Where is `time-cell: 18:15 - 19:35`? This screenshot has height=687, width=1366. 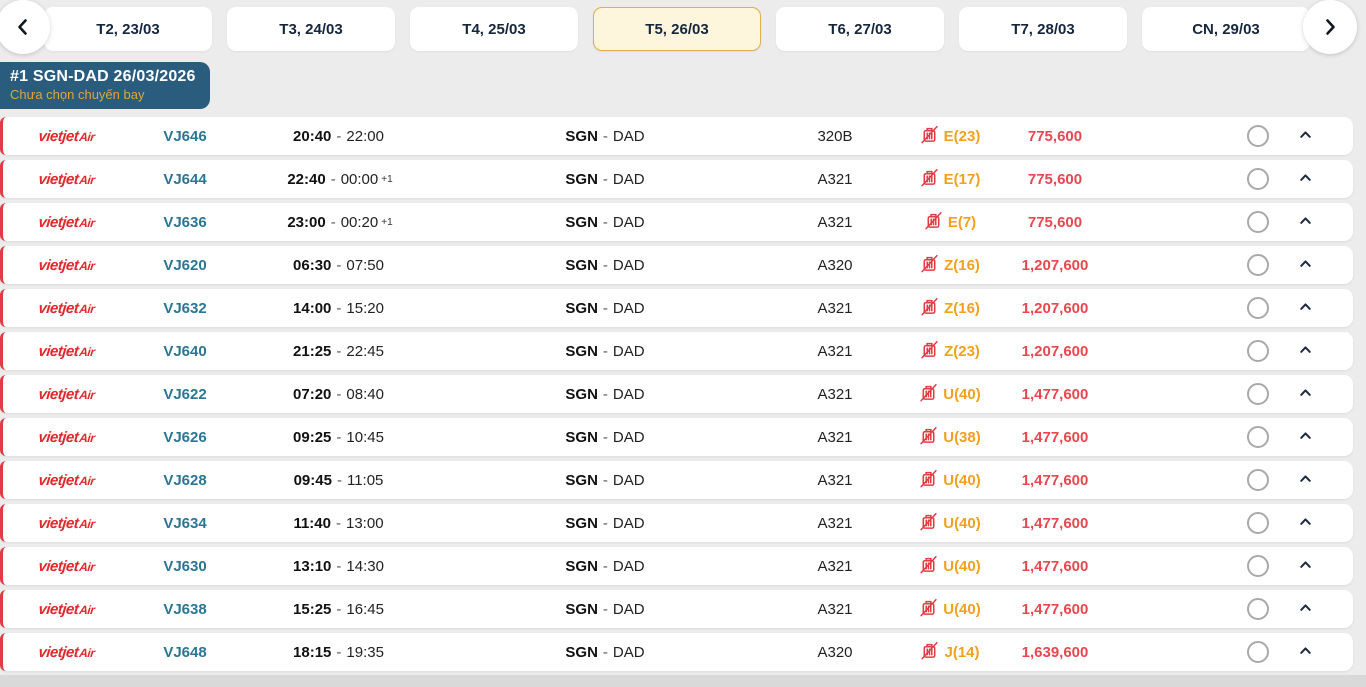
time-cell: 18:15 - 19:35 is located at coordinates (340, 652).